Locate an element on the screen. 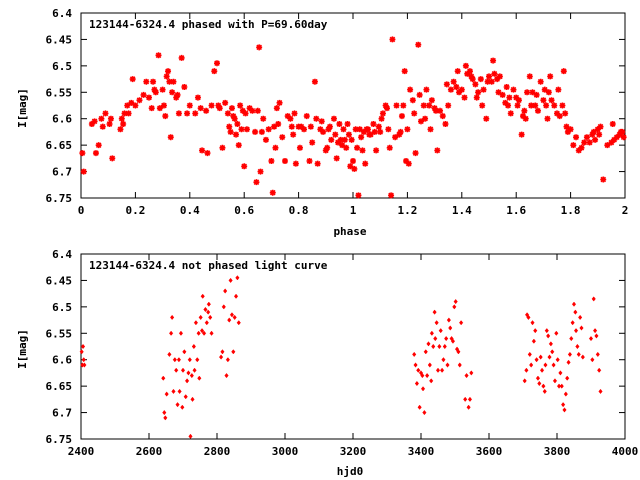 The height and width of the screenshot is (480, 640). y-tick-label: 6.7 is located at coordinates (62, 172).